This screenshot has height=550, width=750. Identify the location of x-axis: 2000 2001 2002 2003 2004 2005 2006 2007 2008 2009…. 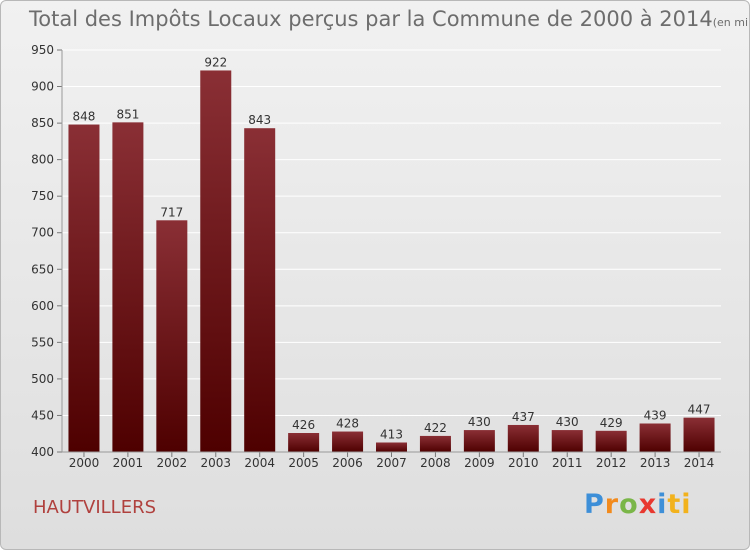
(391, 460).